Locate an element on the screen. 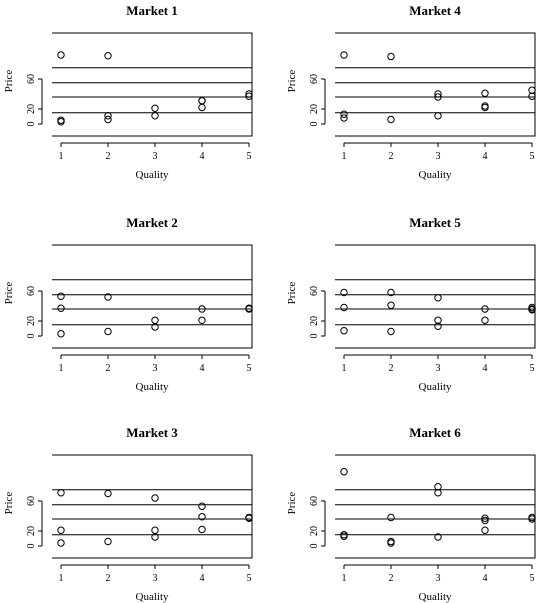 The height and width of the screenshot is (603, 550). chart-panel-5: Market 3 0 20 60 Price 1 2 3 4 5 Quality is located at coordinates (128, 514).